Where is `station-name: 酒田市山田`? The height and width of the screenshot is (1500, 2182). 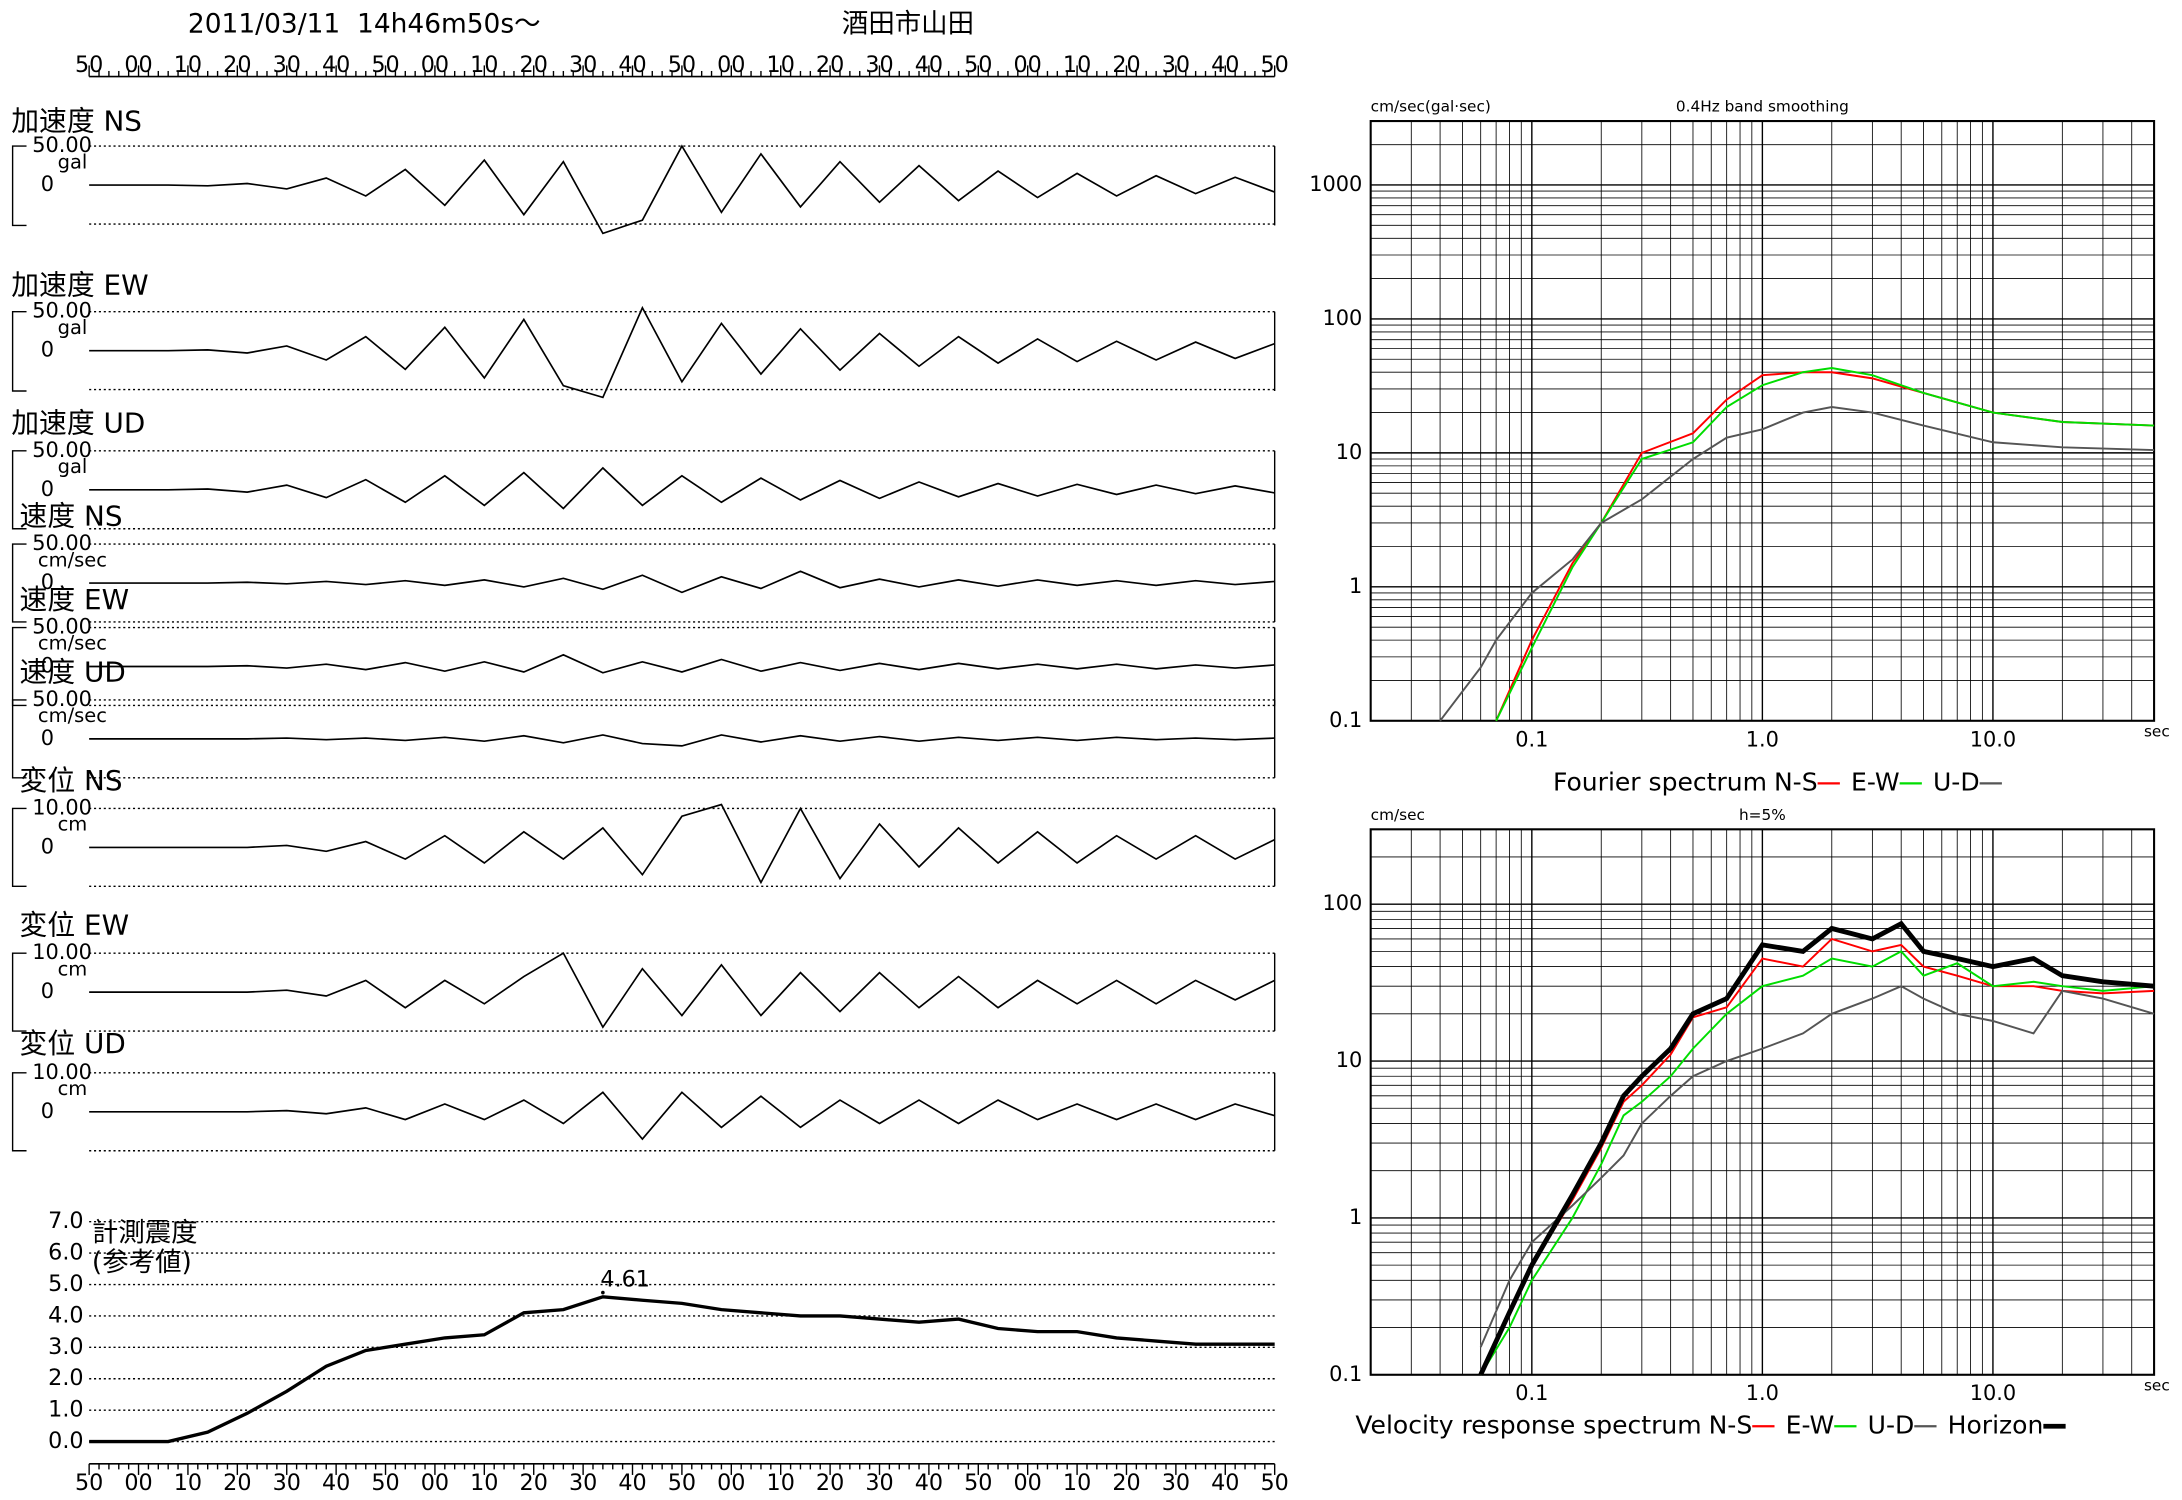 station-name: 酒田市山田 is located at coordinates (908, 24).